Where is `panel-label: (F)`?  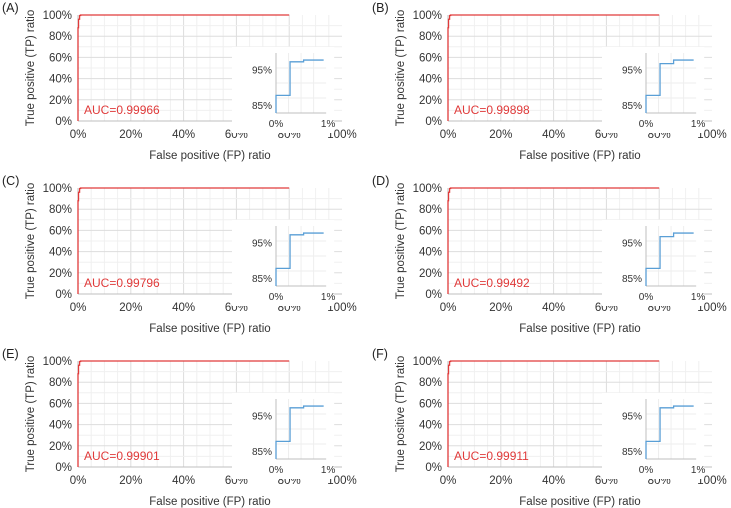 panel-label: (F) is located at coordinates (380, 354).